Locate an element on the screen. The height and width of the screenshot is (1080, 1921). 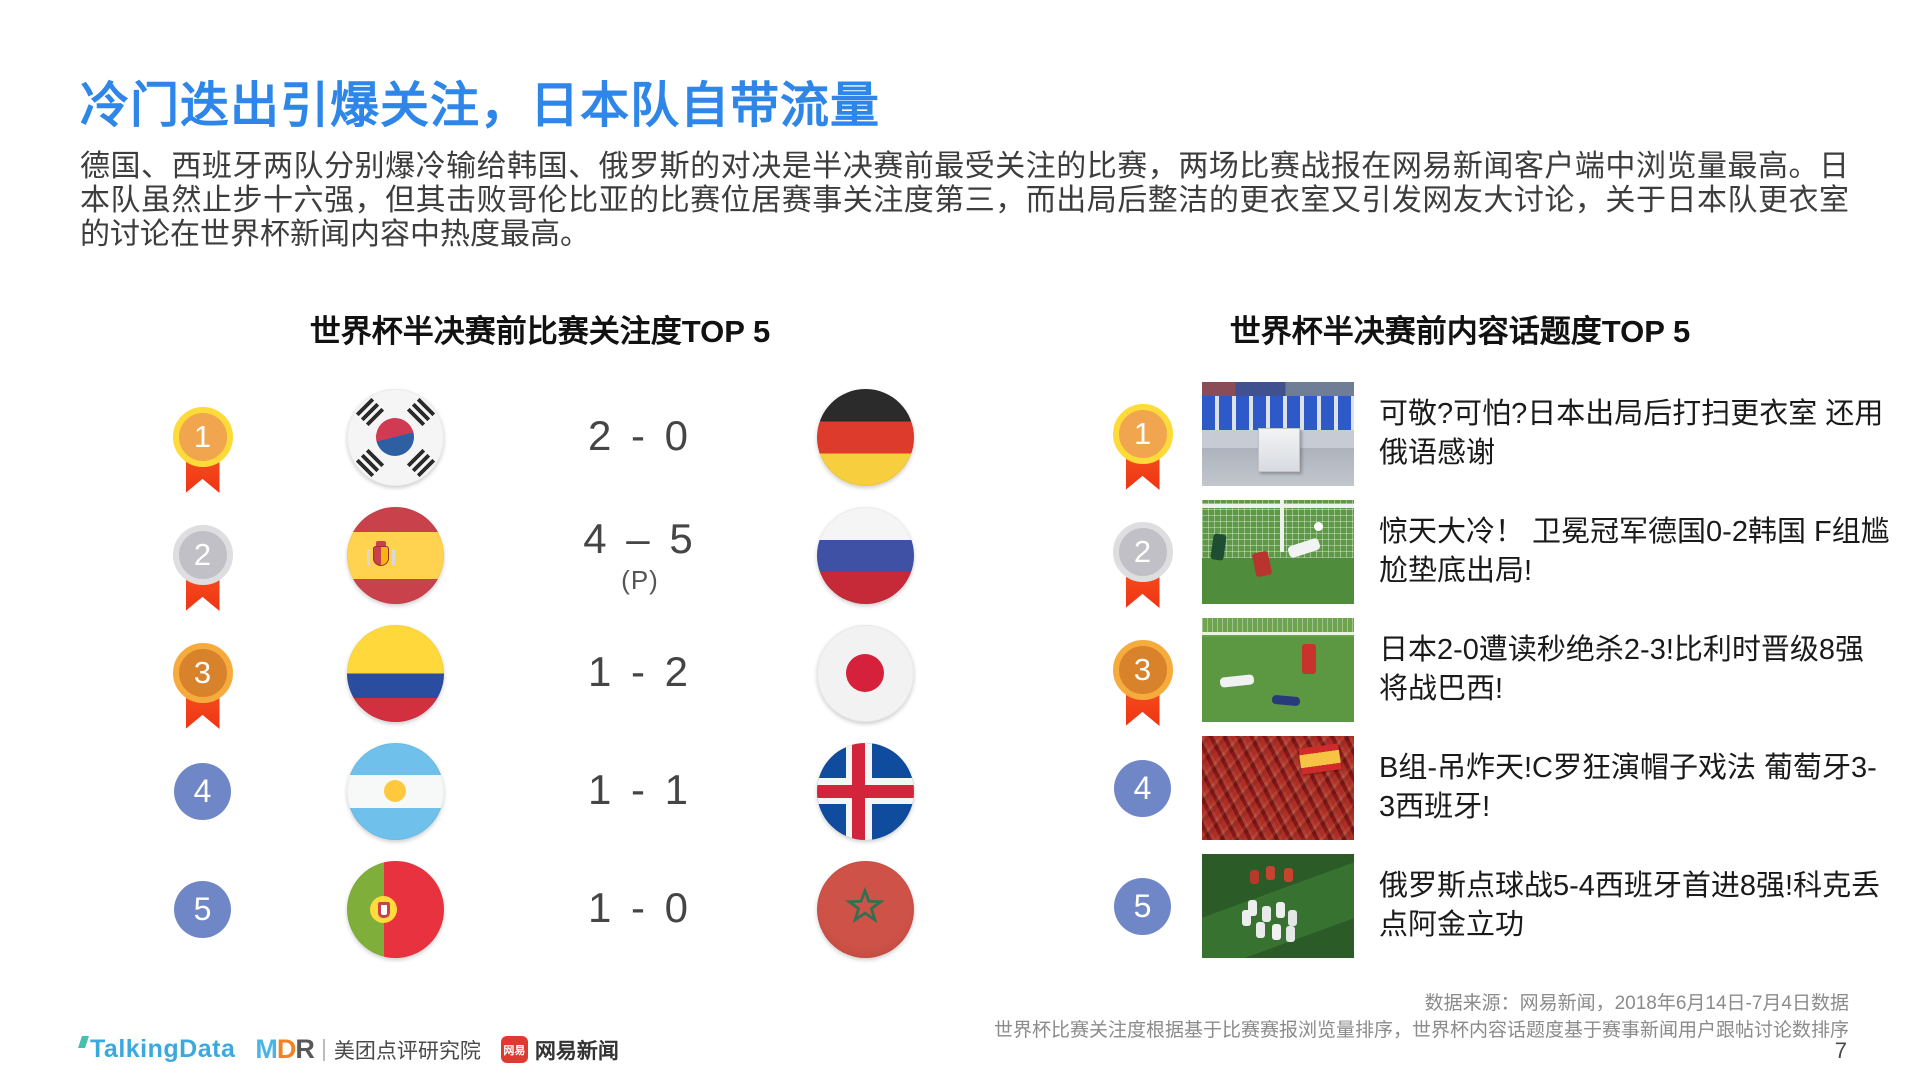
mdr-letter-d: D is located at coordinates (286, 1049).